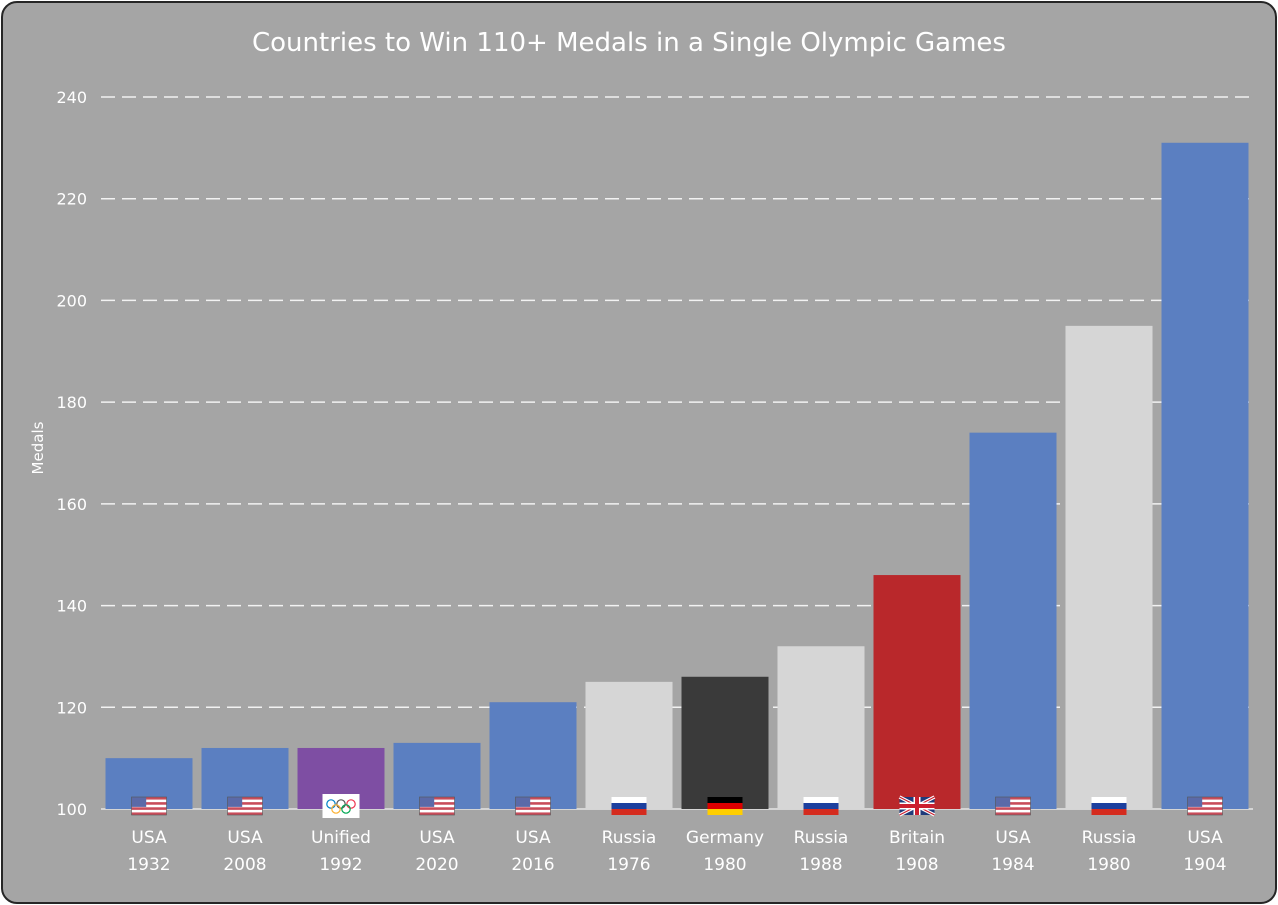 Image resolution: width=1278 pixels, height=905 pixels. Describe the element at coordinates (820, 865) in the screenshot. I see `x-label-year: 1988` at that location.